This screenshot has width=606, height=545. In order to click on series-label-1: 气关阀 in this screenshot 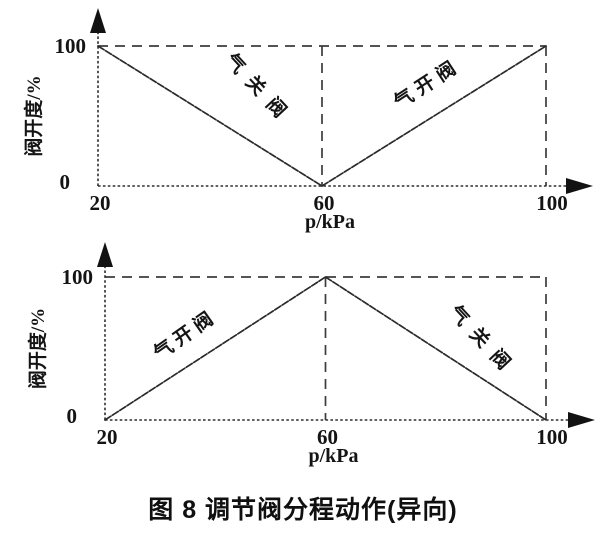, I will do `click(259, 89)`.